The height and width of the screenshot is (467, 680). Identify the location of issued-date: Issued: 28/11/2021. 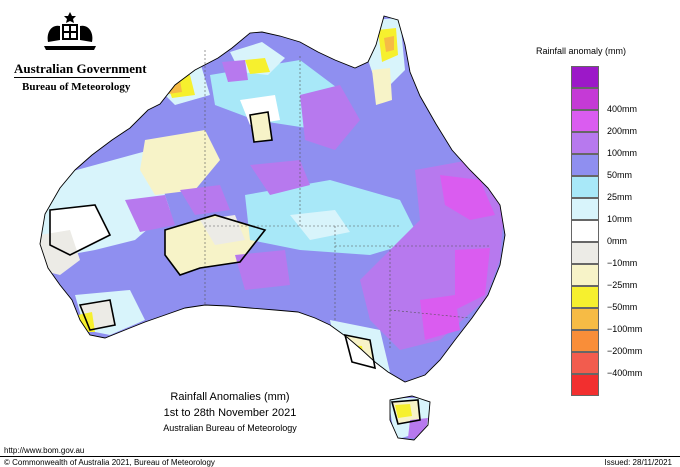
(638, 462).